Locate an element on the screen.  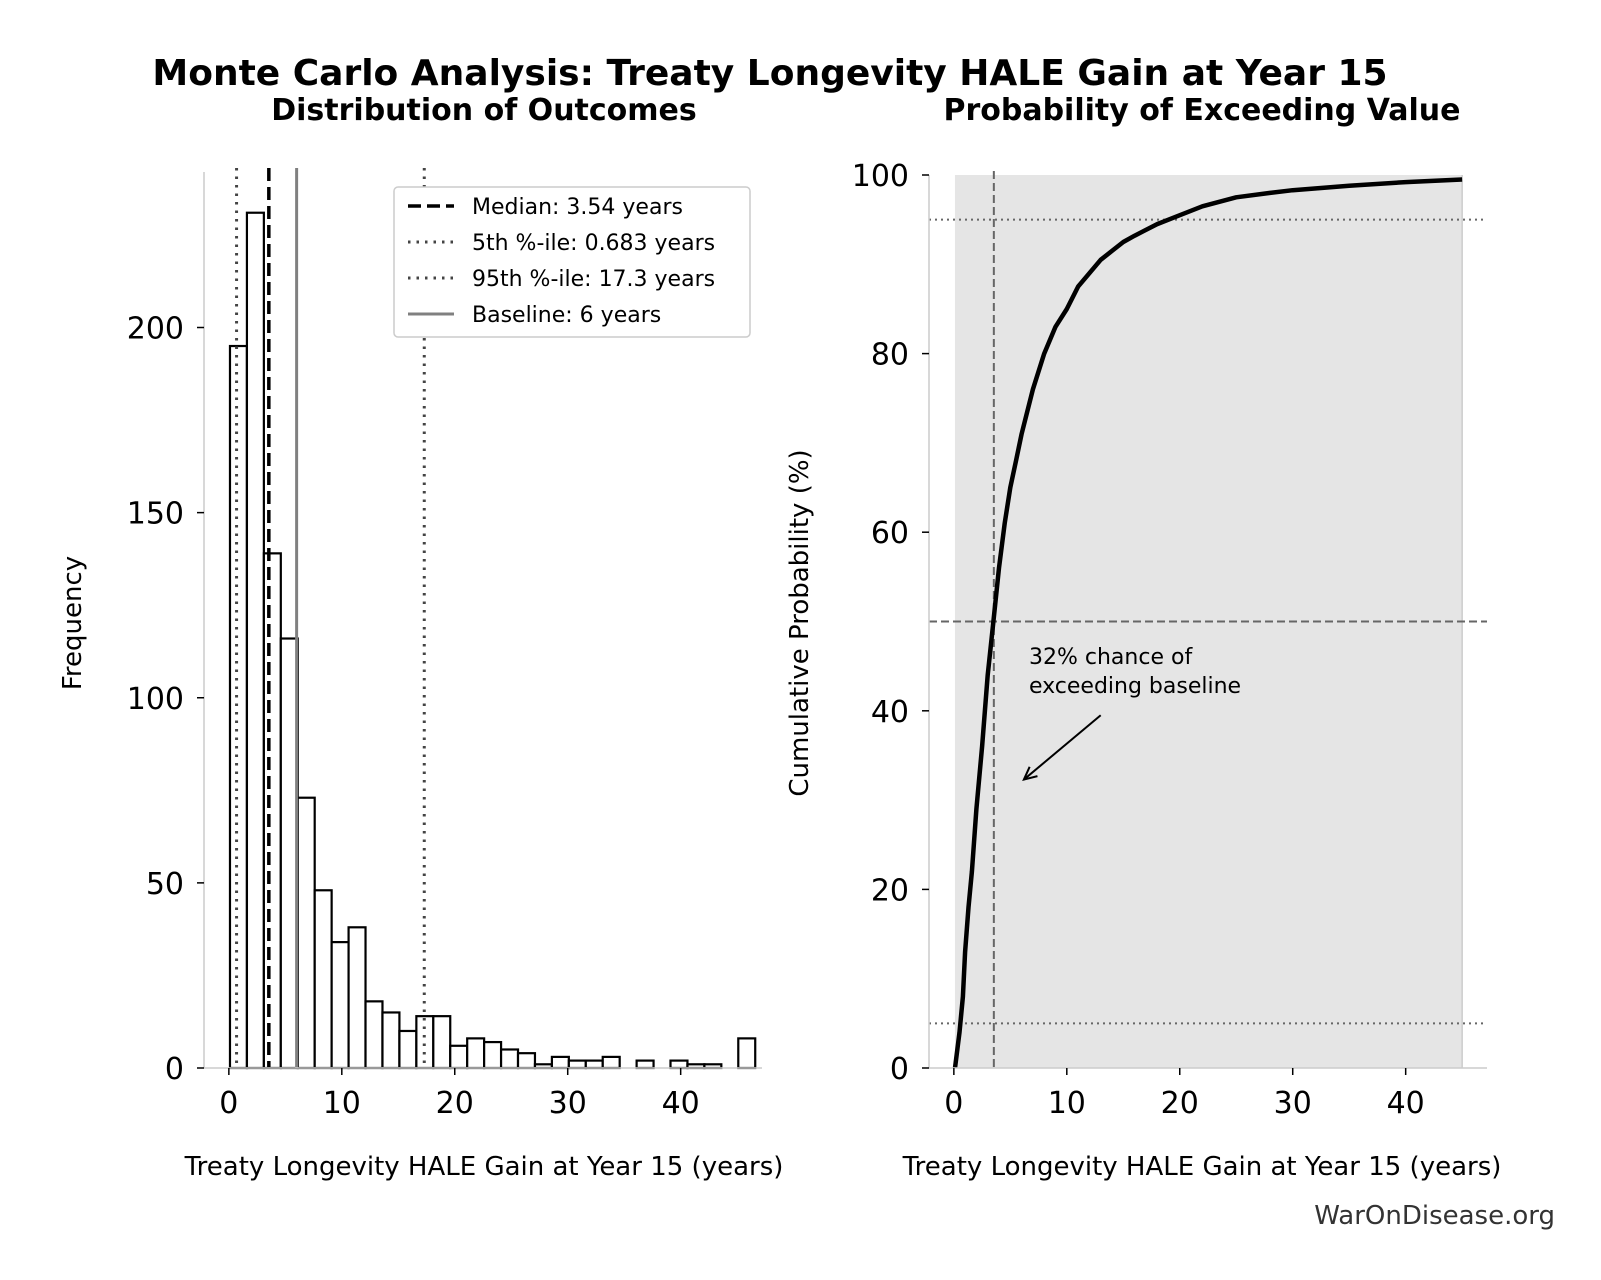
histogram-x-tick-label: 30 is located at coordinates (568, 1103).